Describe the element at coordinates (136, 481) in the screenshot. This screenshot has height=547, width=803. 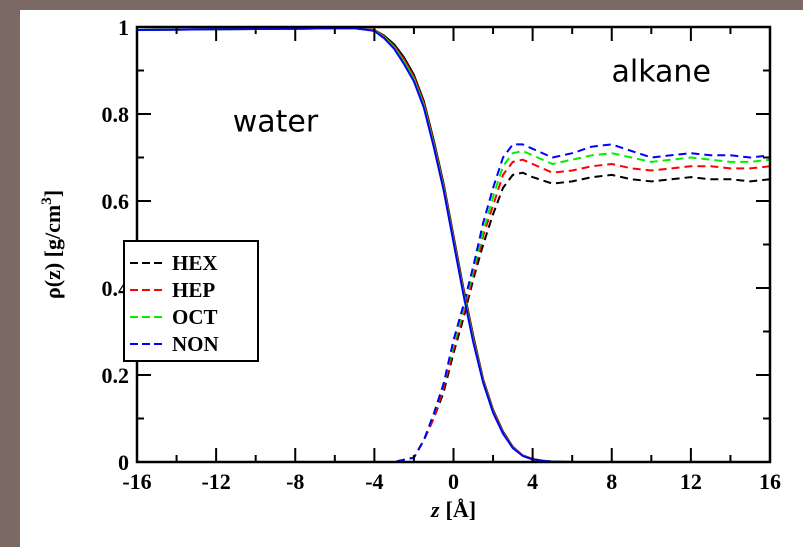
I see `x-tick-label: -16` at that location.